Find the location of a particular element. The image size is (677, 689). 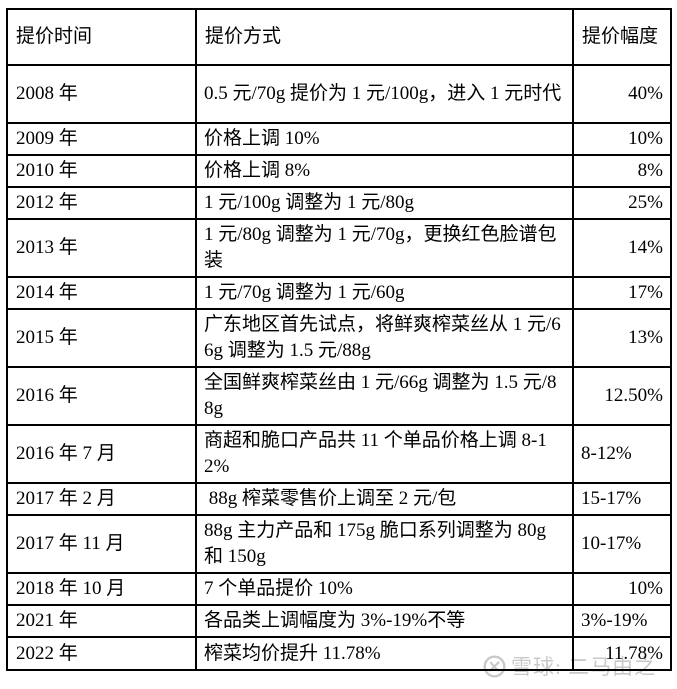

cell-method: 价格上调 8% is located at coordinates (384, 171).